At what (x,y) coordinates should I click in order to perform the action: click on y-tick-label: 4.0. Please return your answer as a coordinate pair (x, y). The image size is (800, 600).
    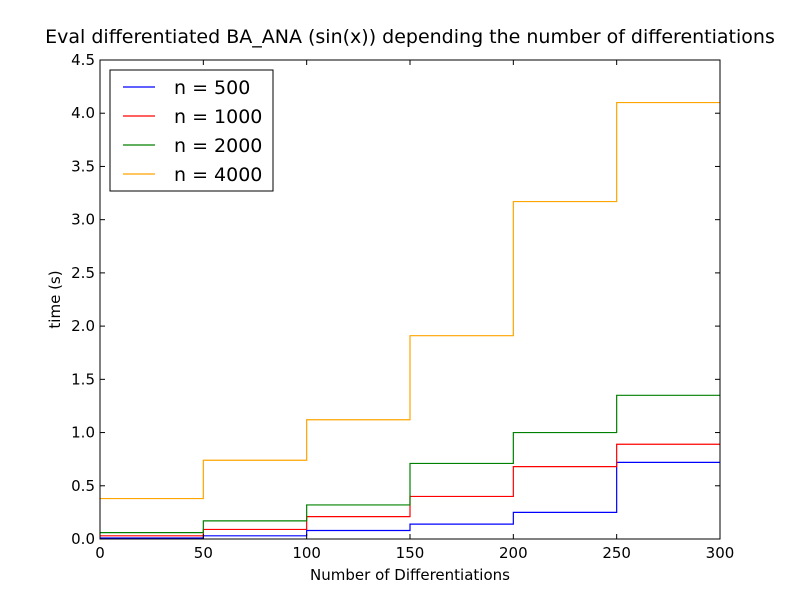
    Looking at the image, I should click on (83, 113).